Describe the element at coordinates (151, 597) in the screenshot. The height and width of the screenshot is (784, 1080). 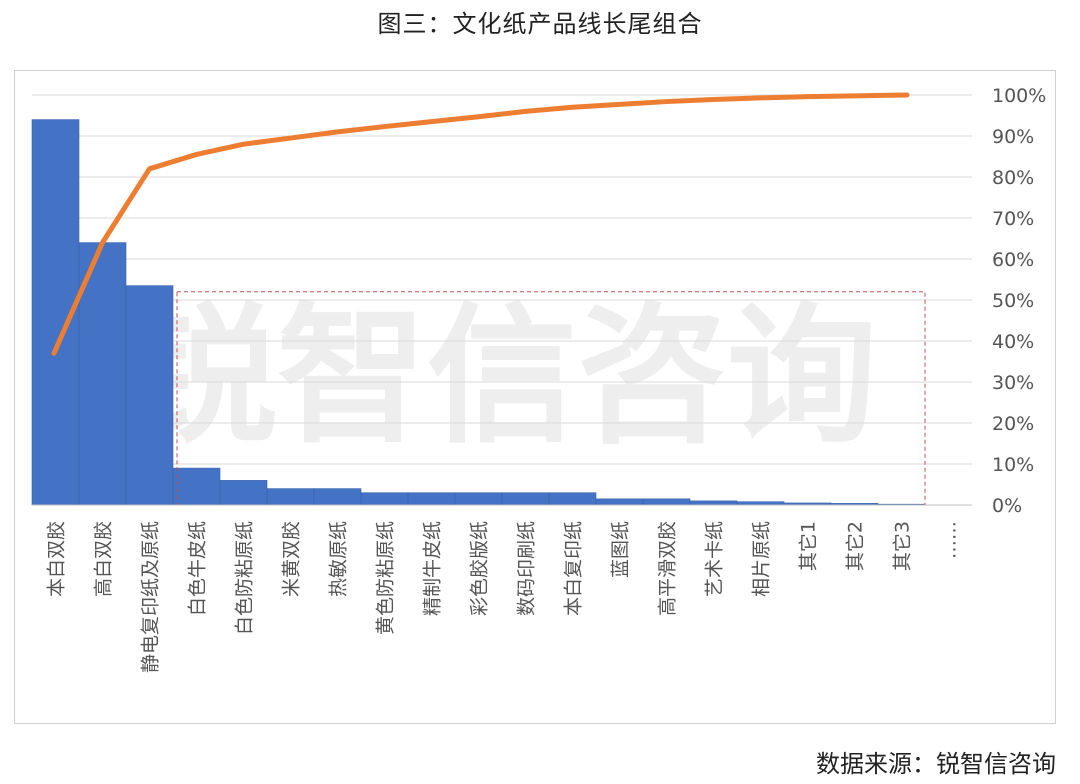
I see `x-tick-label: 静电复印纸及原纸` at that location.